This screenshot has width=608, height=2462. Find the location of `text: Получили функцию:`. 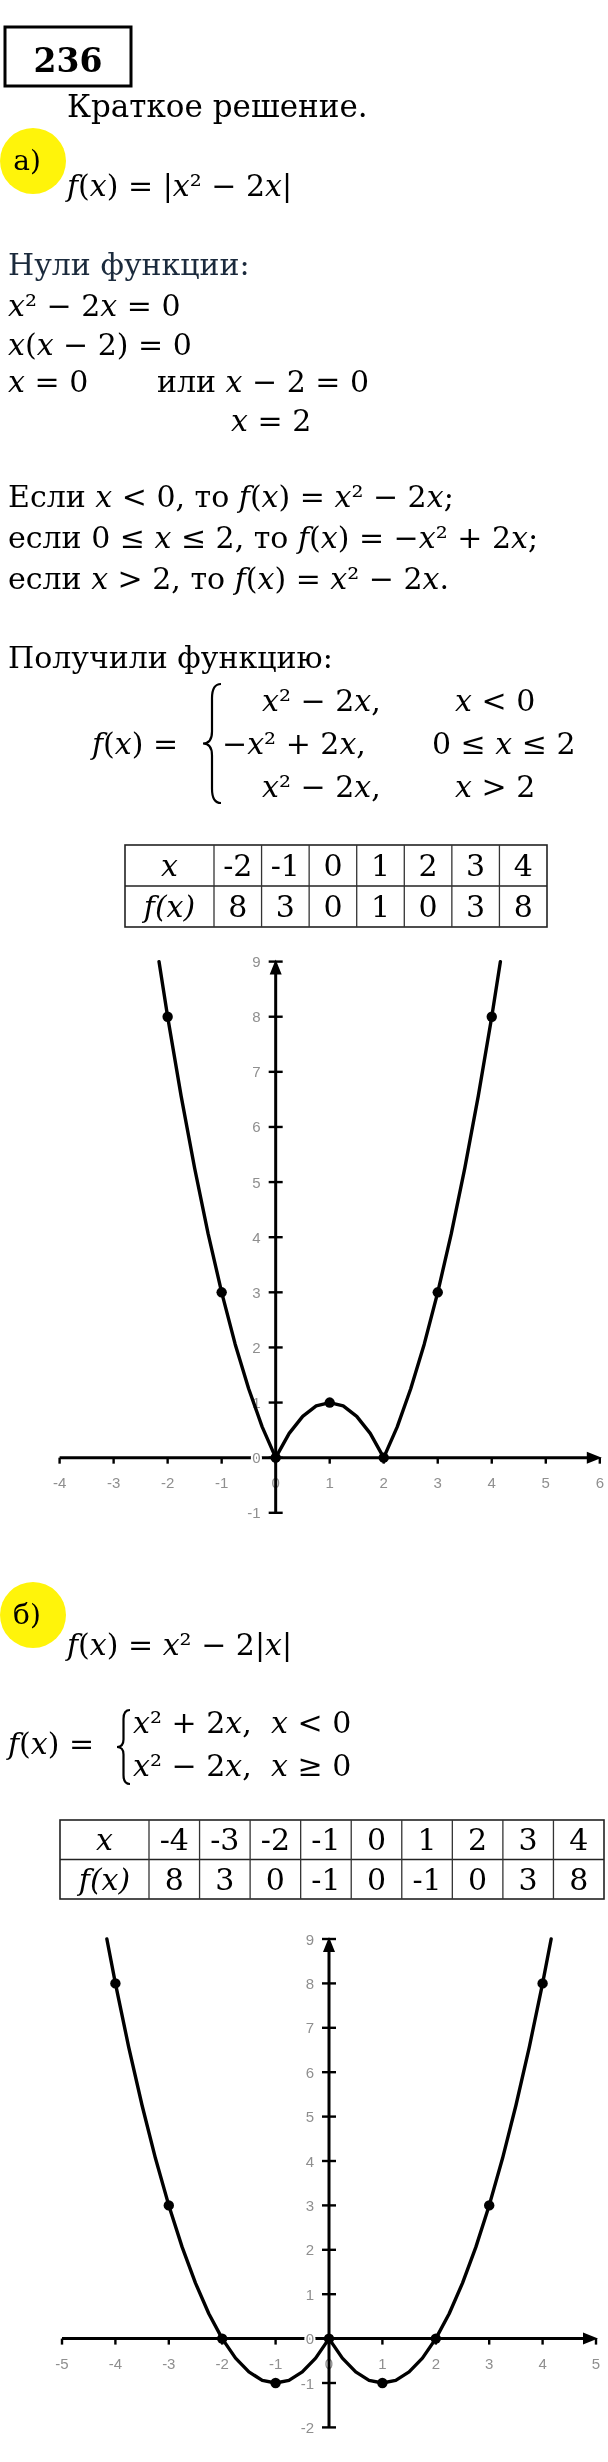

text: Получили функцию: is located at coordinates (170, 657).